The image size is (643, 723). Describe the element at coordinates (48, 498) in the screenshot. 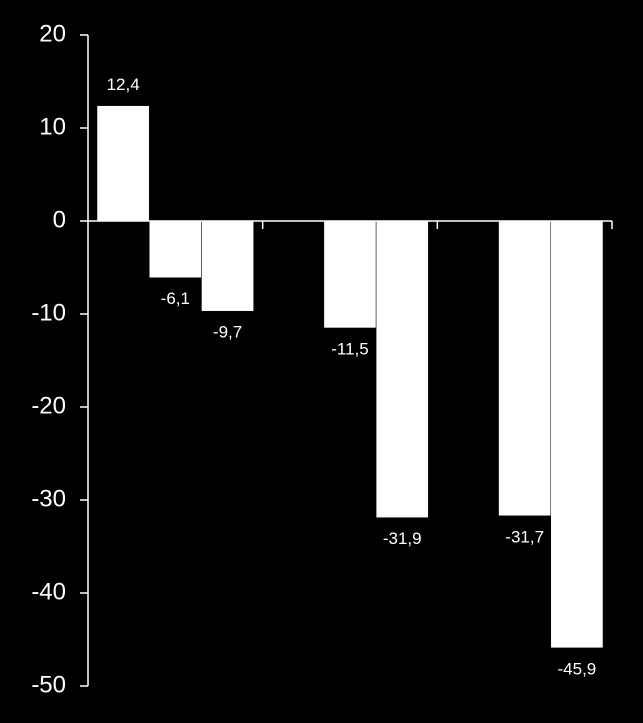

I see `y-tick-label: -30` at that location.